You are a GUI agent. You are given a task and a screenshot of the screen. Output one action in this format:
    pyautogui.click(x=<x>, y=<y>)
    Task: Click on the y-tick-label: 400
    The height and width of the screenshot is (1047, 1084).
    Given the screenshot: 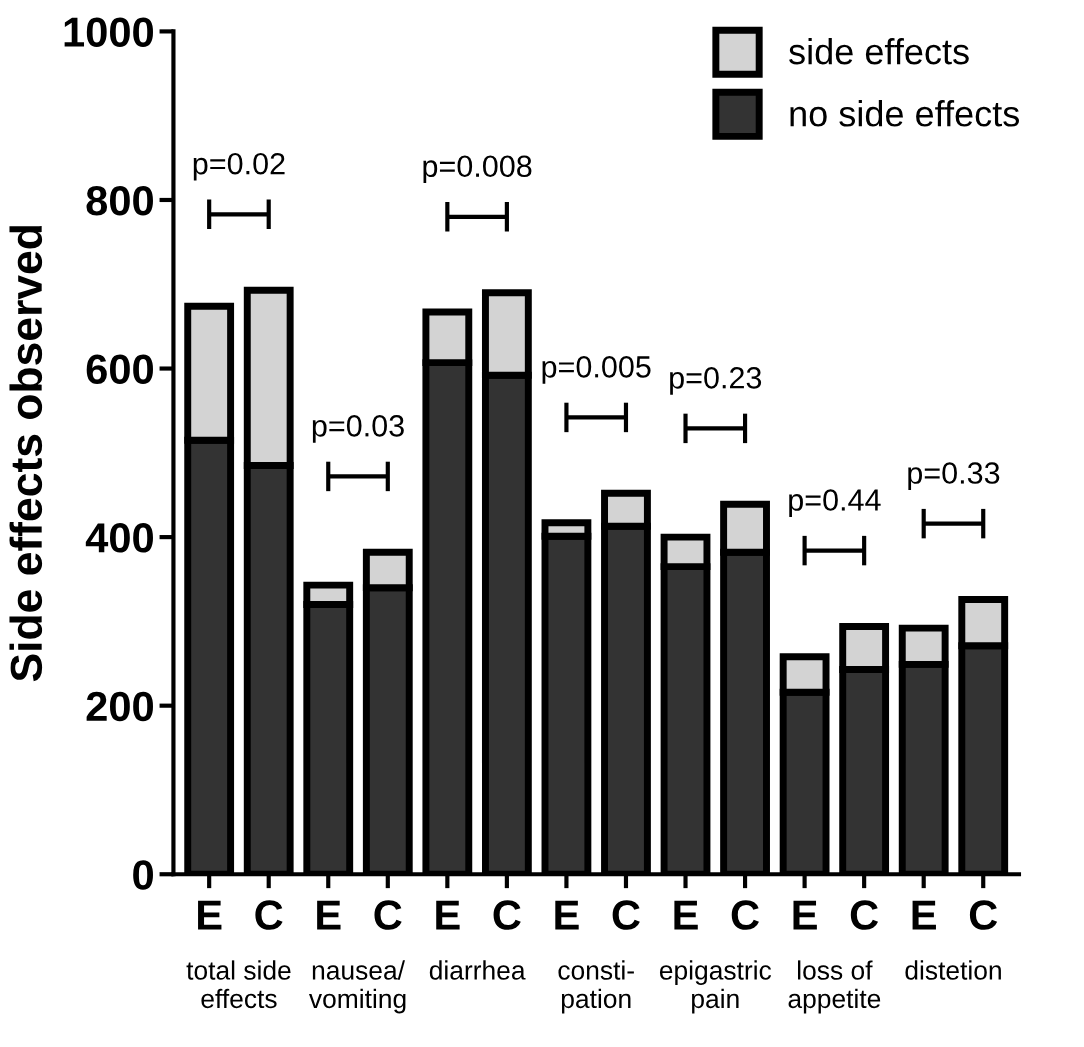 What is the action you would take?
    pyautogui.click(x=119, y=538)
    